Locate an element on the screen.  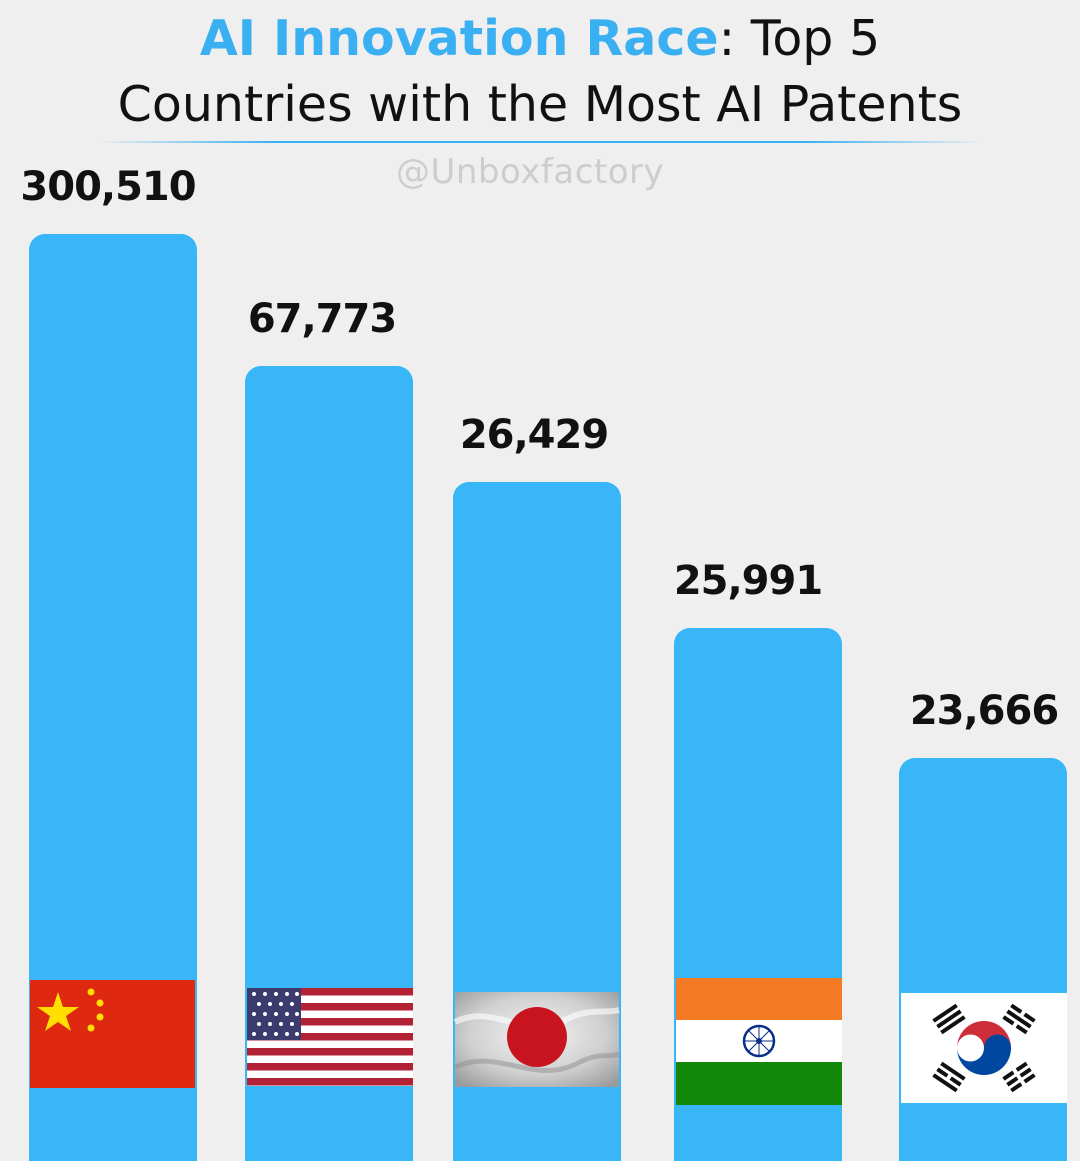
title-rest: : Top 5 is located at coordinates (799, 38).